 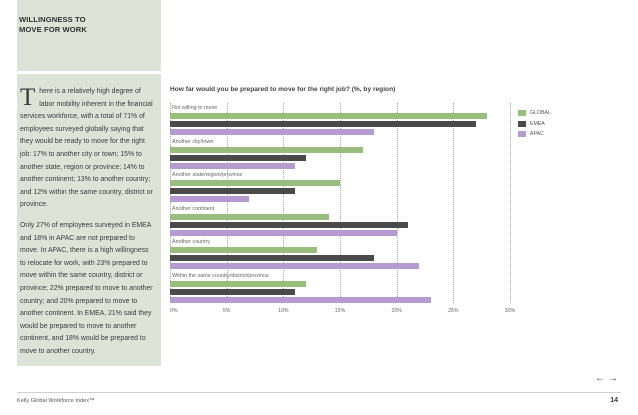 I want to click on section-title: WILLINGNESS TO MOVE FOR WORK, so click(x=53, y=24).